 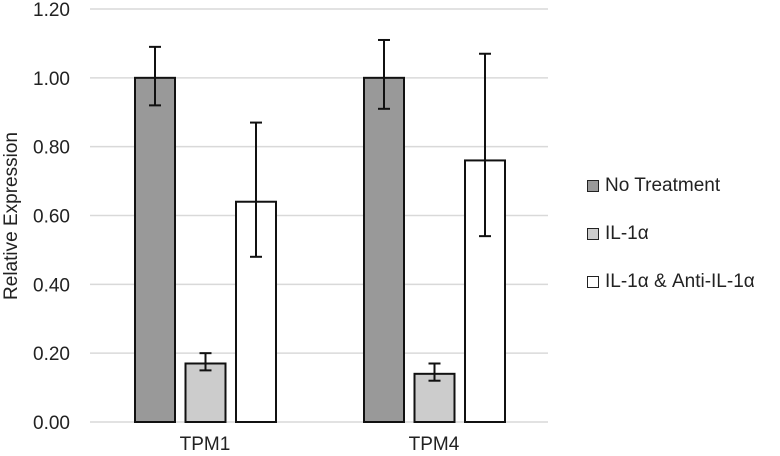 I want to click on x-category-label: TPM1, so click(x=205, y=444).